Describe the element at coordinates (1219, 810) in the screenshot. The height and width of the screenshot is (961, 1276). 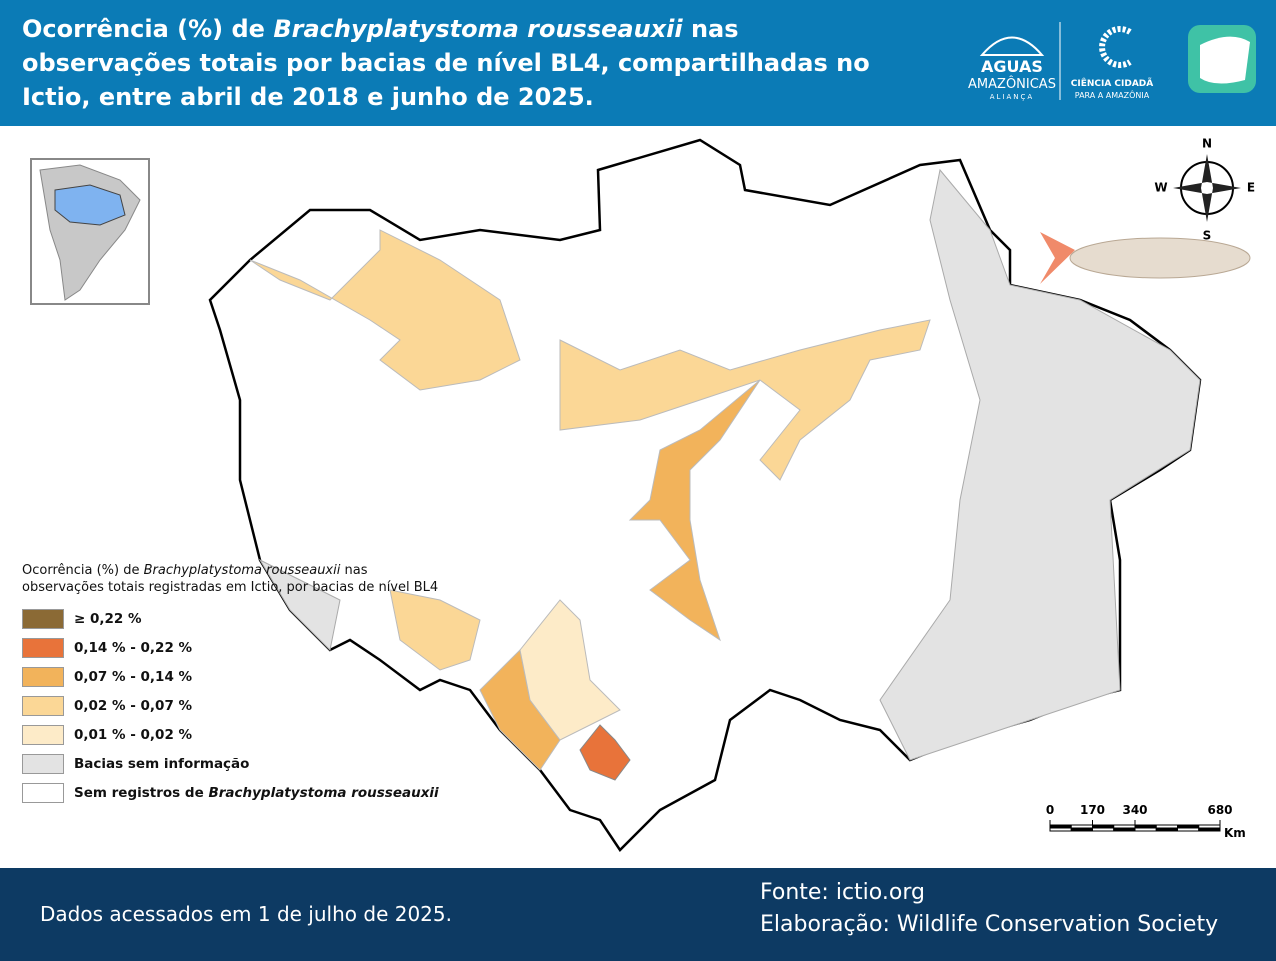
I see `scale-tick-label: 680` at that location.